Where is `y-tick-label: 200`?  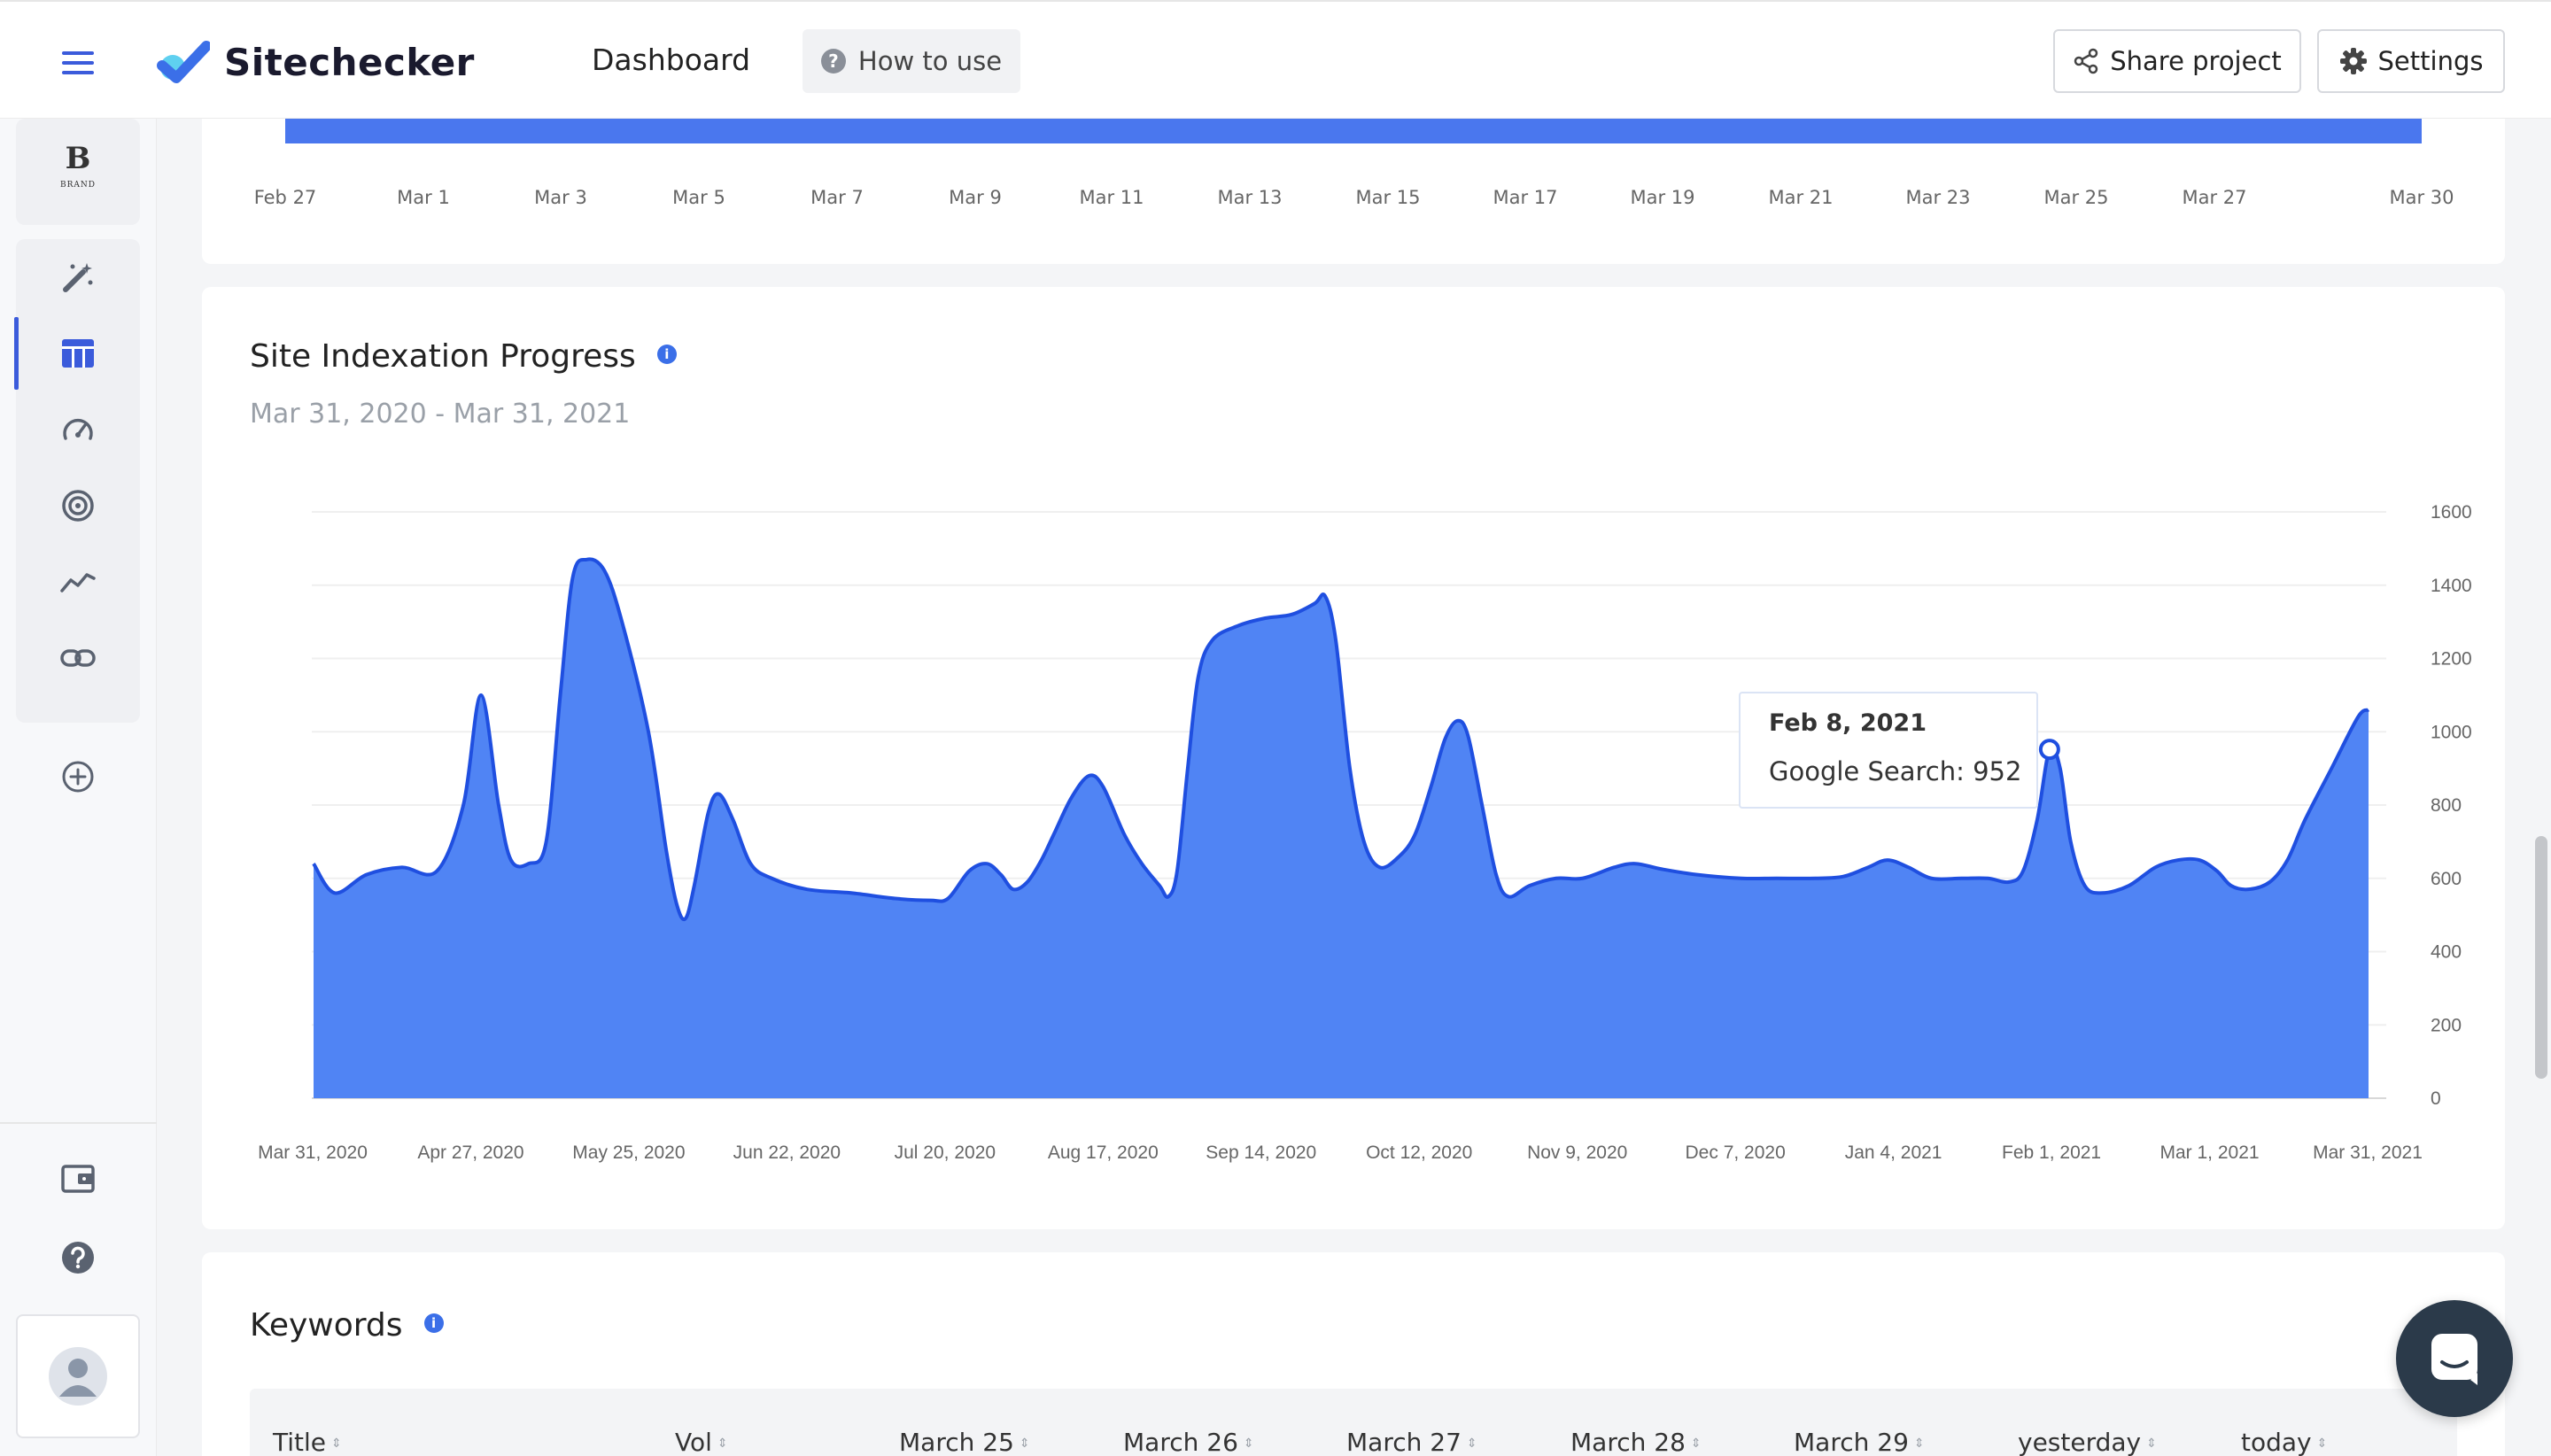
y-tick-label: 200 is located at coordinates (2447, 1025).